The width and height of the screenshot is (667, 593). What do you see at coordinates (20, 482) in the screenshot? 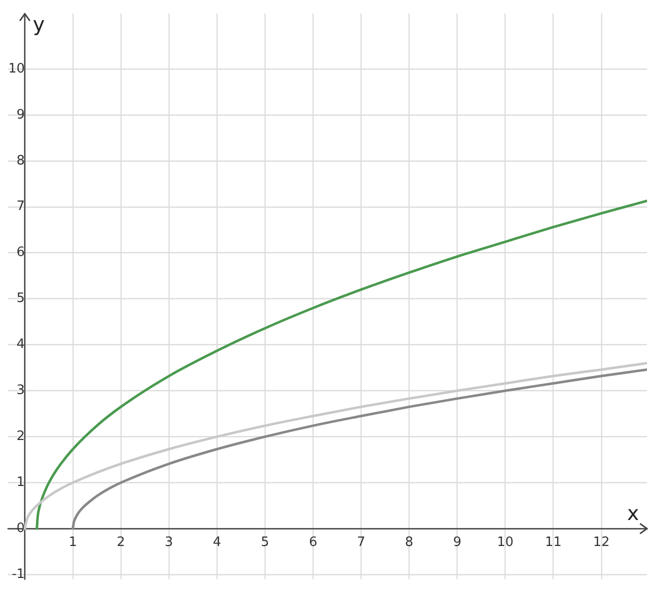
I see `y-tick-label: 1` at bounding box center [20, 482].